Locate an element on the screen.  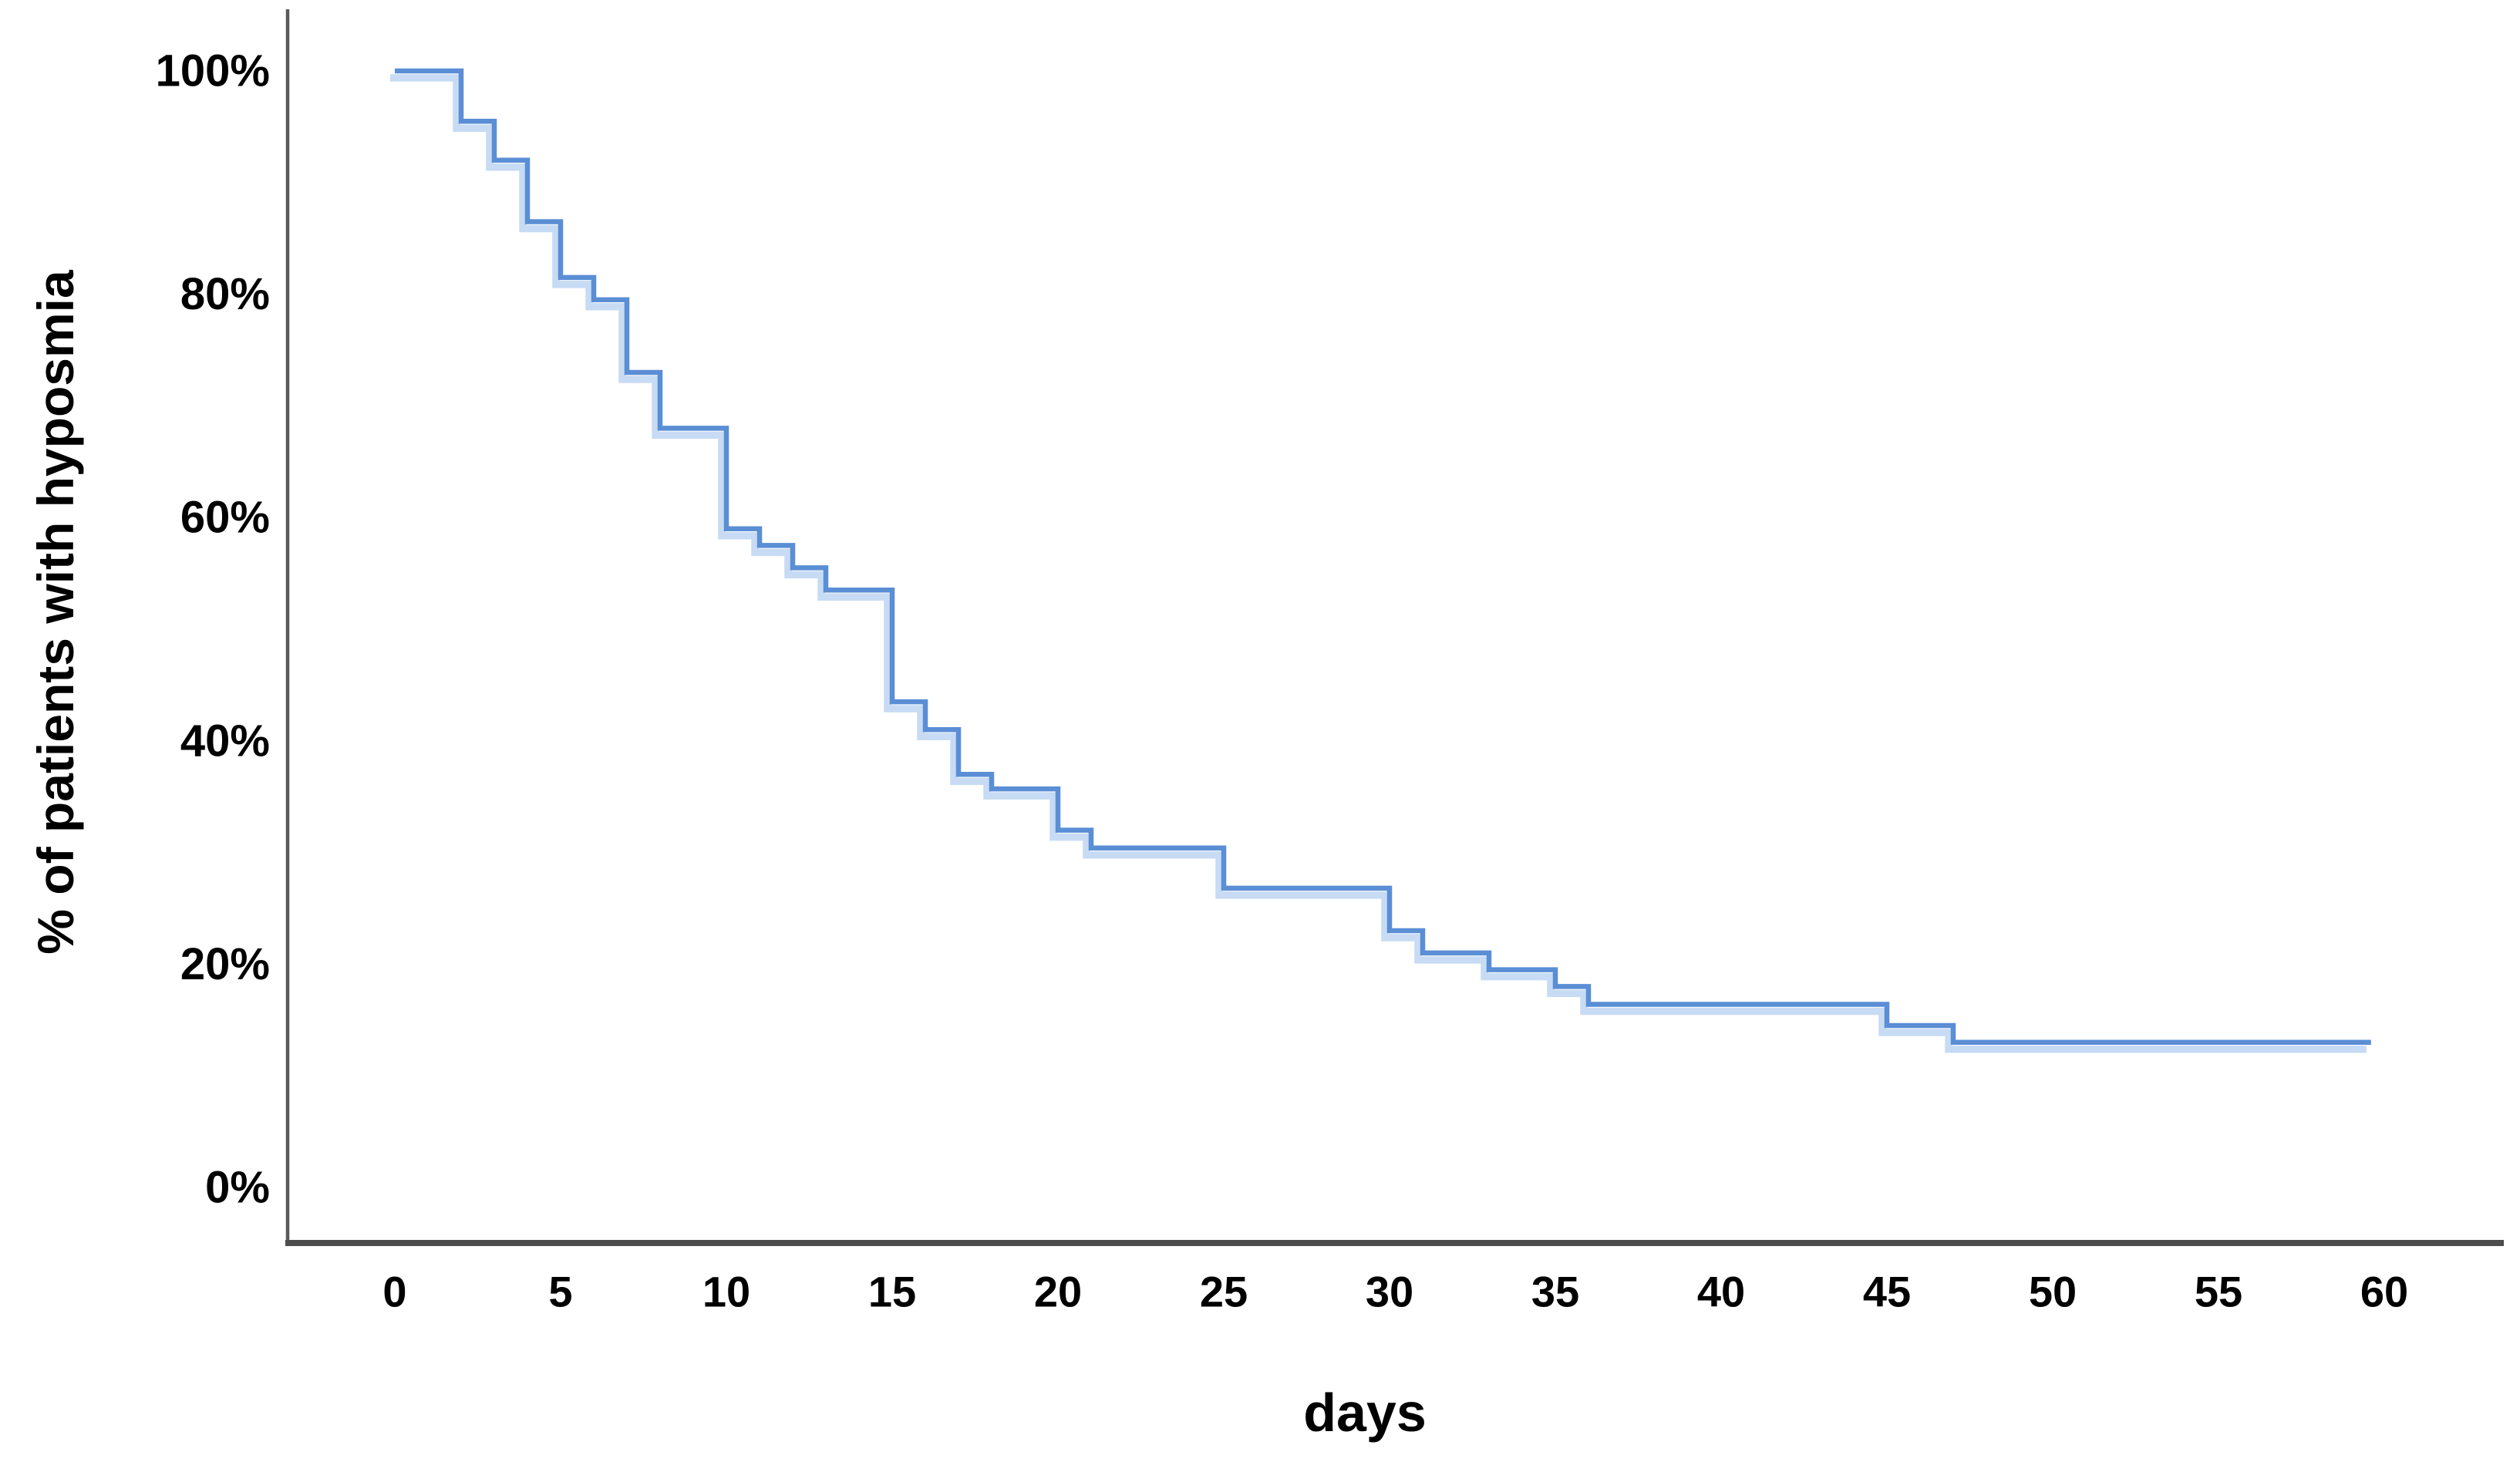
y-tick-label: 100% is located at coordinates (213, 71).